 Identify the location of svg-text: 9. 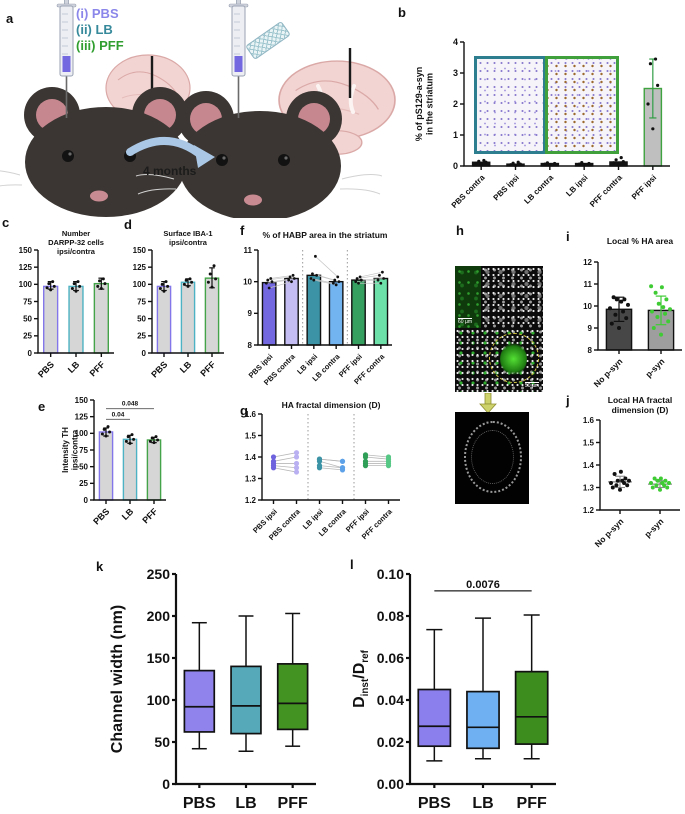
(250, 313).